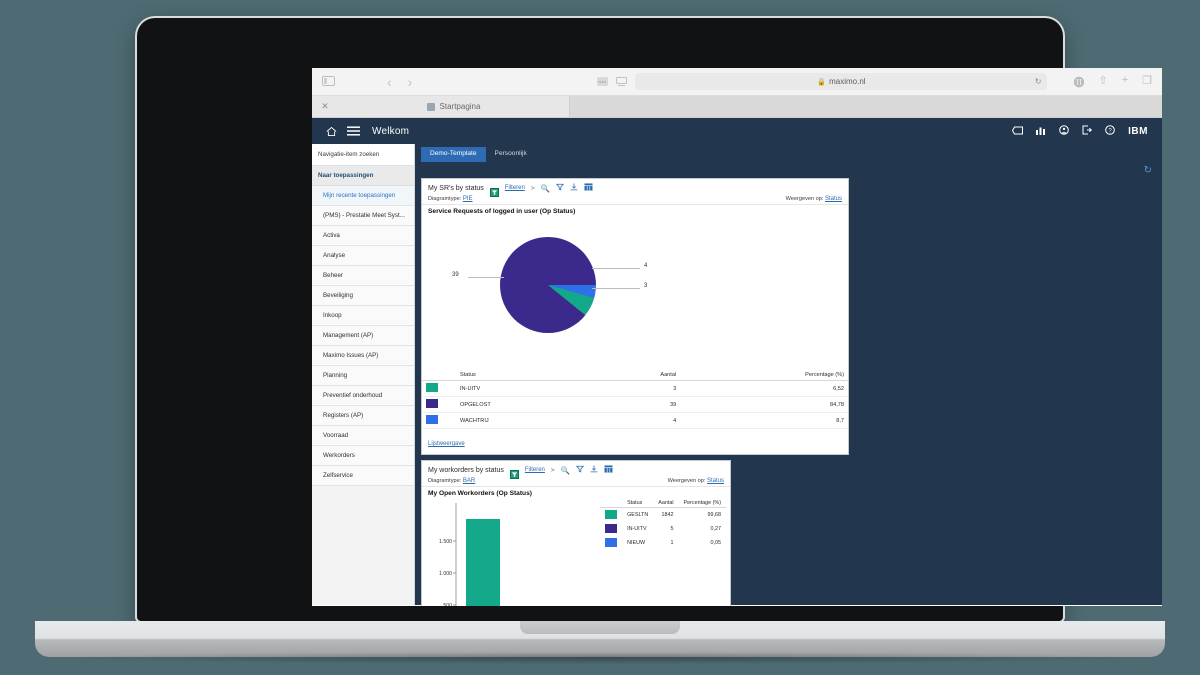 The width and height of the screenshot is (1200, 675). Describe the element at coordinates (638, 515) in the screenshot. I see `legend-status: GESLTN` at that location.